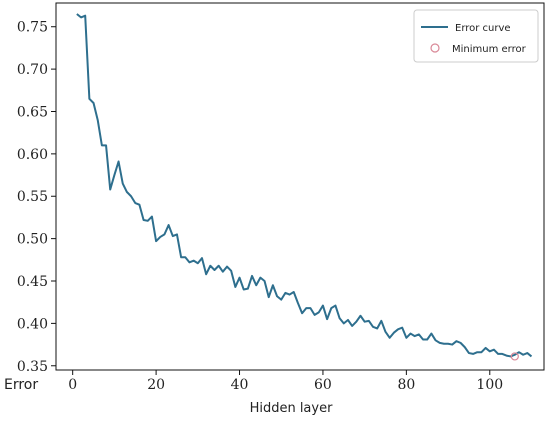 The width and height of the screenshot is (550, 421). I want to click on y-axis-ticks: 0.35 0.40 0.45 0.50 0.55 0.60 0.65 0.70 0.75, so click(36, 197).